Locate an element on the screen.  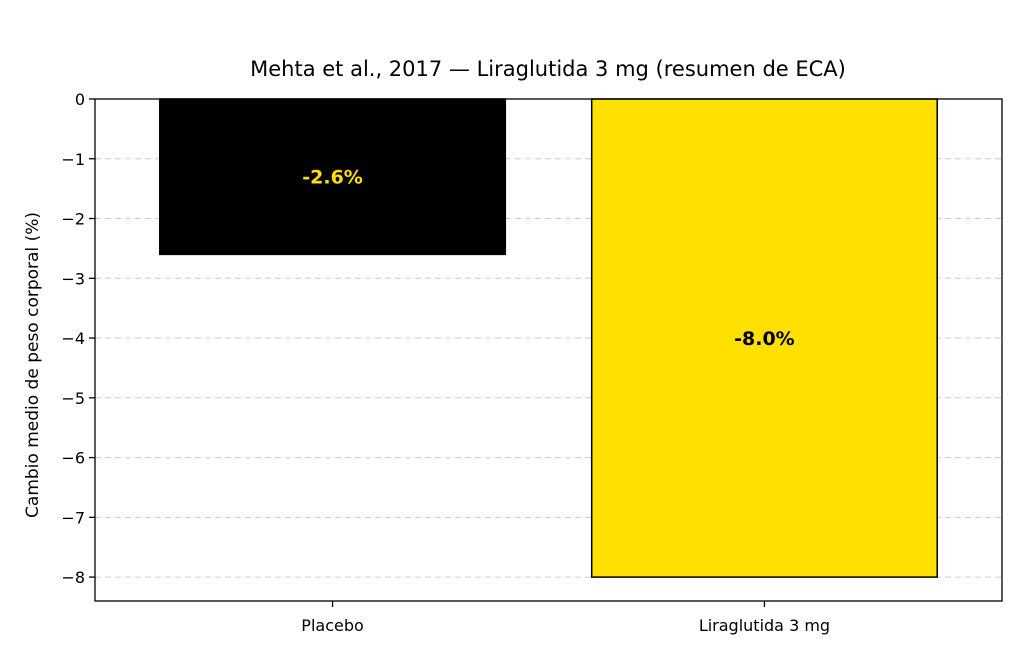
x-axis: Placebo Liraglutida 3 mg is located at coordinates (565, 618).